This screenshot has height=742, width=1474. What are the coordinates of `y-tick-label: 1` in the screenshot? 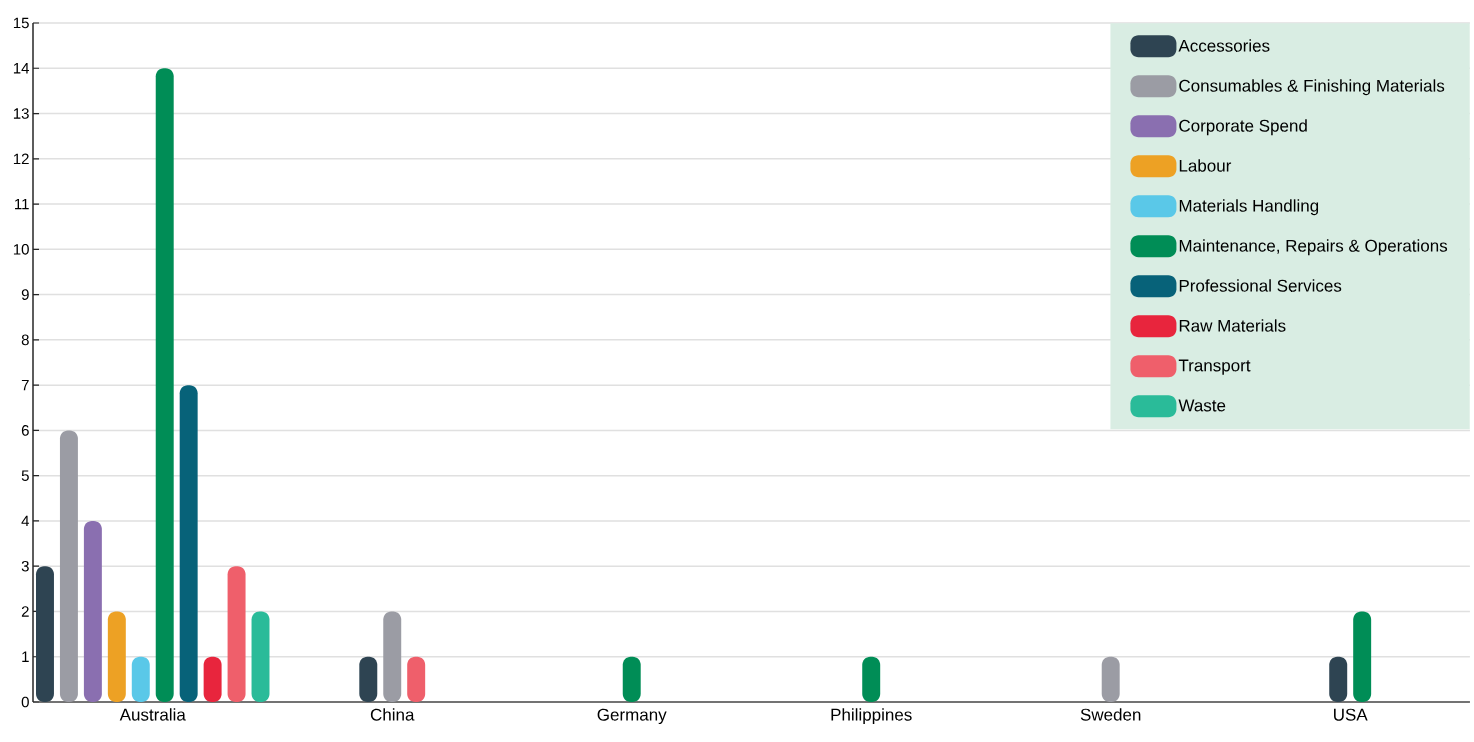 It's located at (25, 656).